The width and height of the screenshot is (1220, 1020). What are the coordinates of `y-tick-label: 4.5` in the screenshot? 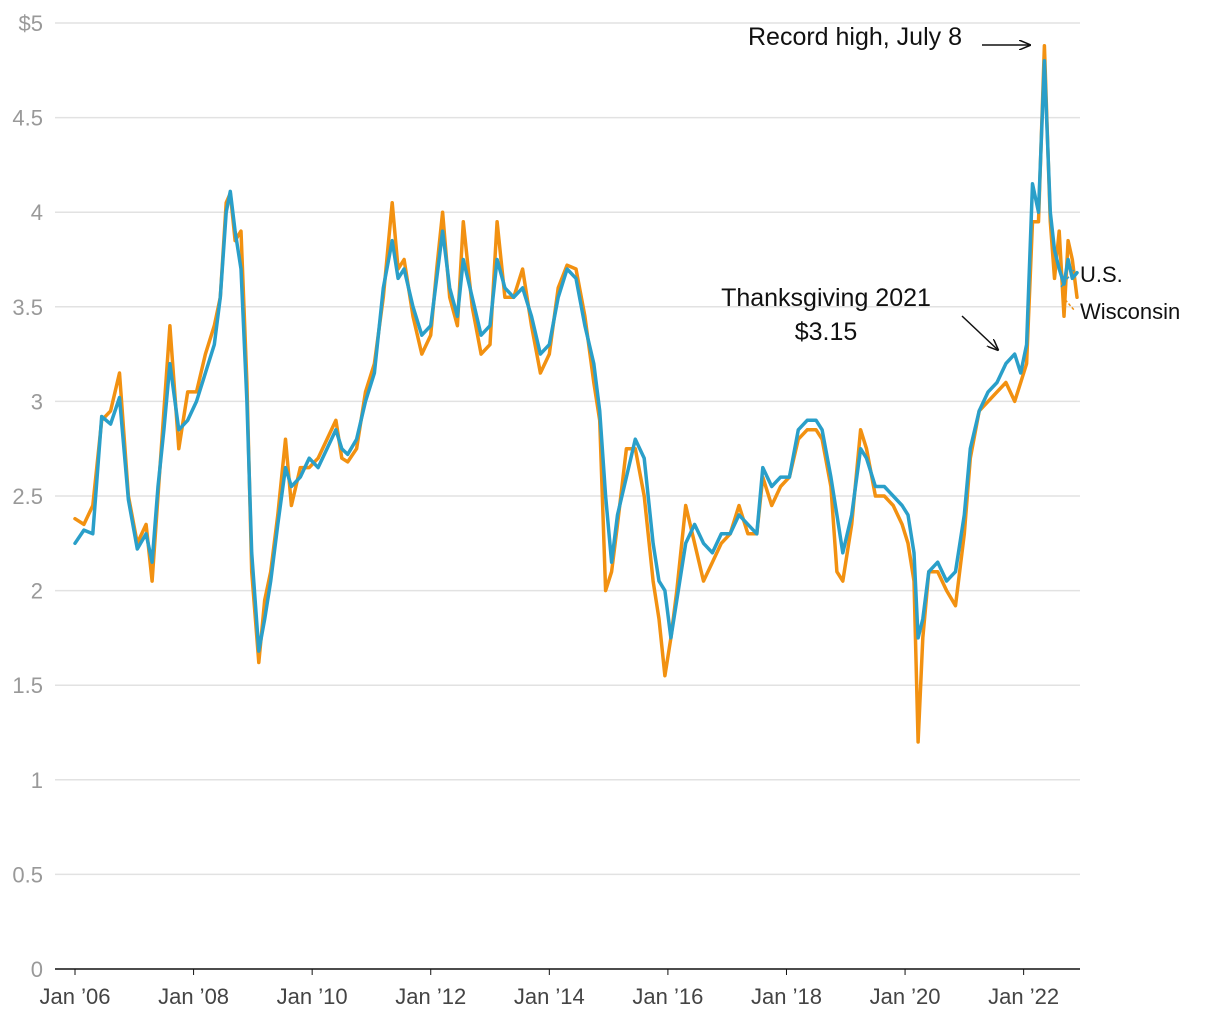 It's located at (27, 118).